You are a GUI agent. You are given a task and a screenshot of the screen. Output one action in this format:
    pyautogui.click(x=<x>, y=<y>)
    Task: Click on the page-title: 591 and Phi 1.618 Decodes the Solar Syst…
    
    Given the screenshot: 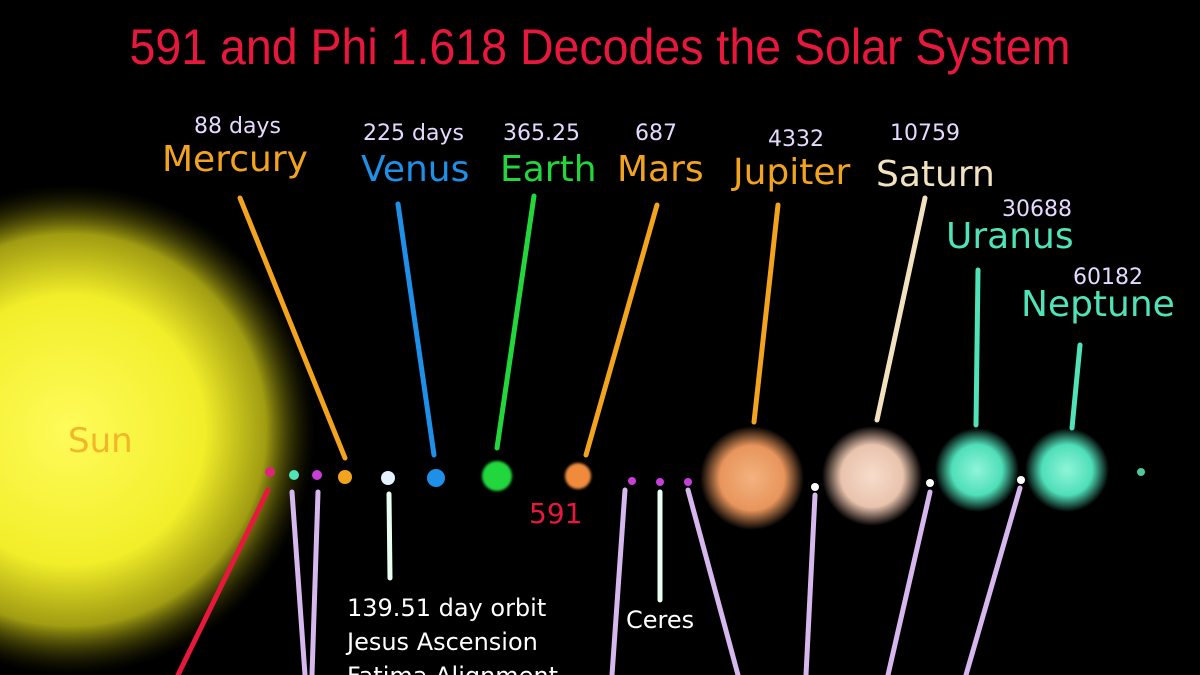 What is the action you would take?
    pyautogui.click(x=600, y=47)
    